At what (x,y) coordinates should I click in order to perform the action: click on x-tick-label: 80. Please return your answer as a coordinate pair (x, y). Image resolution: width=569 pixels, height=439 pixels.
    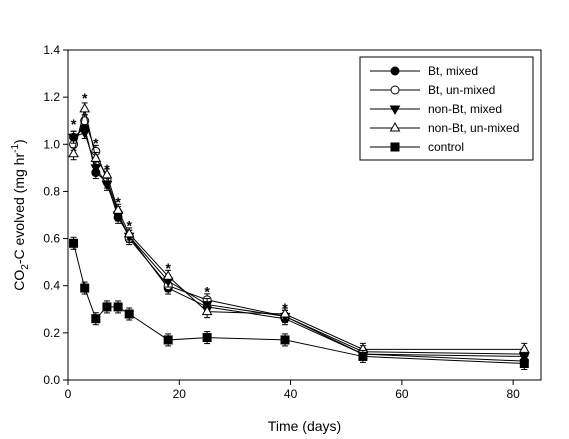
    Looking at the image, I should click on (513, 394).